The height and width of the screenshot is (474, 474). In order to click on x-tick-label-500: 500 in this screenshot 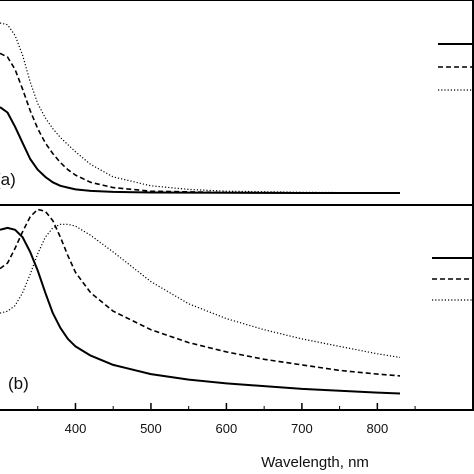, I will do `click(151, 428)`.